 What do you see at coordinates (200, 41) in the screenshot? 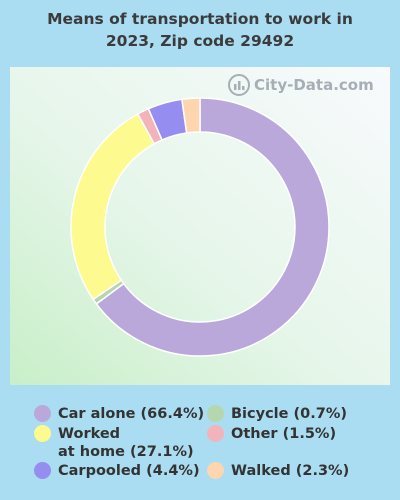
I see `chart-title-line-2: 2023, Zip code 29492` at bounding box center [200, 41].